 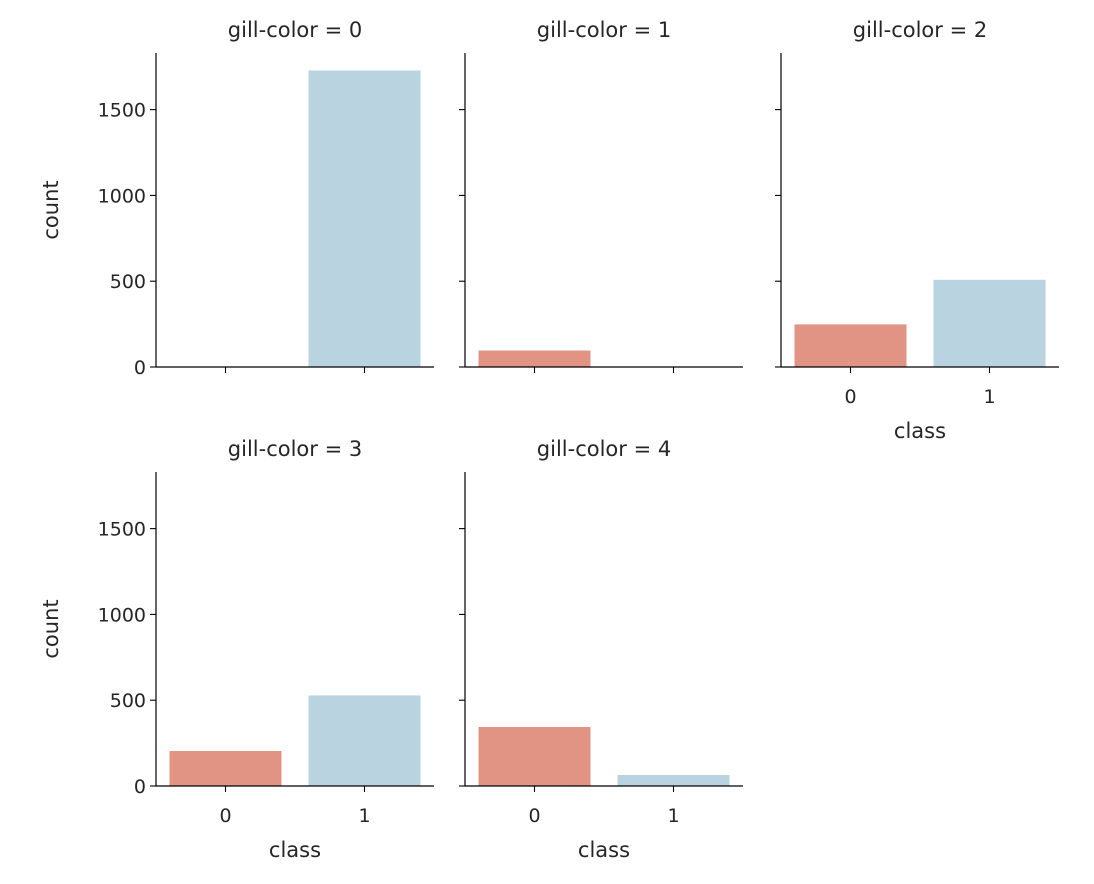 What do you see at coordinates (295, 30) in the screenshot?
I see `panel-title: gill-color = 0` at bounding box center [295, 30].